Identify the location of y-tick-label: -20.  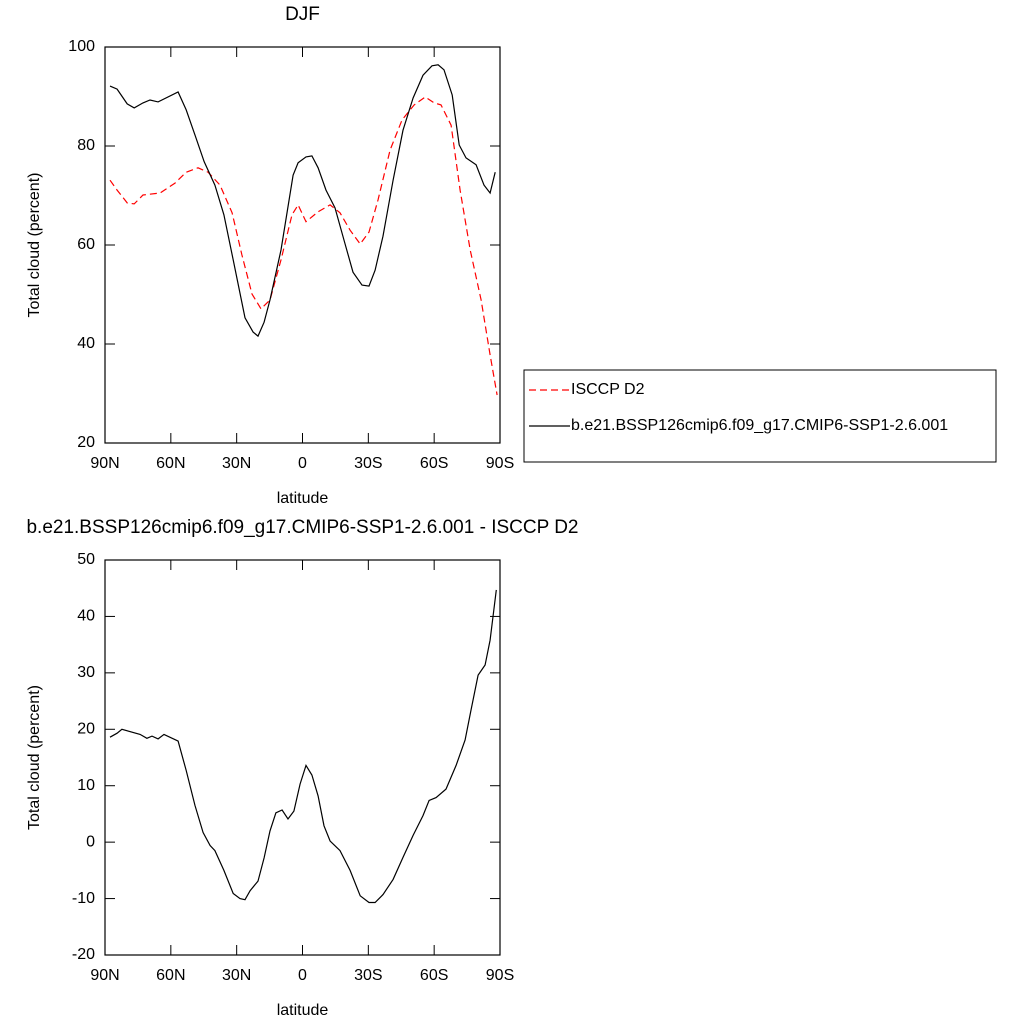
(83, 954).